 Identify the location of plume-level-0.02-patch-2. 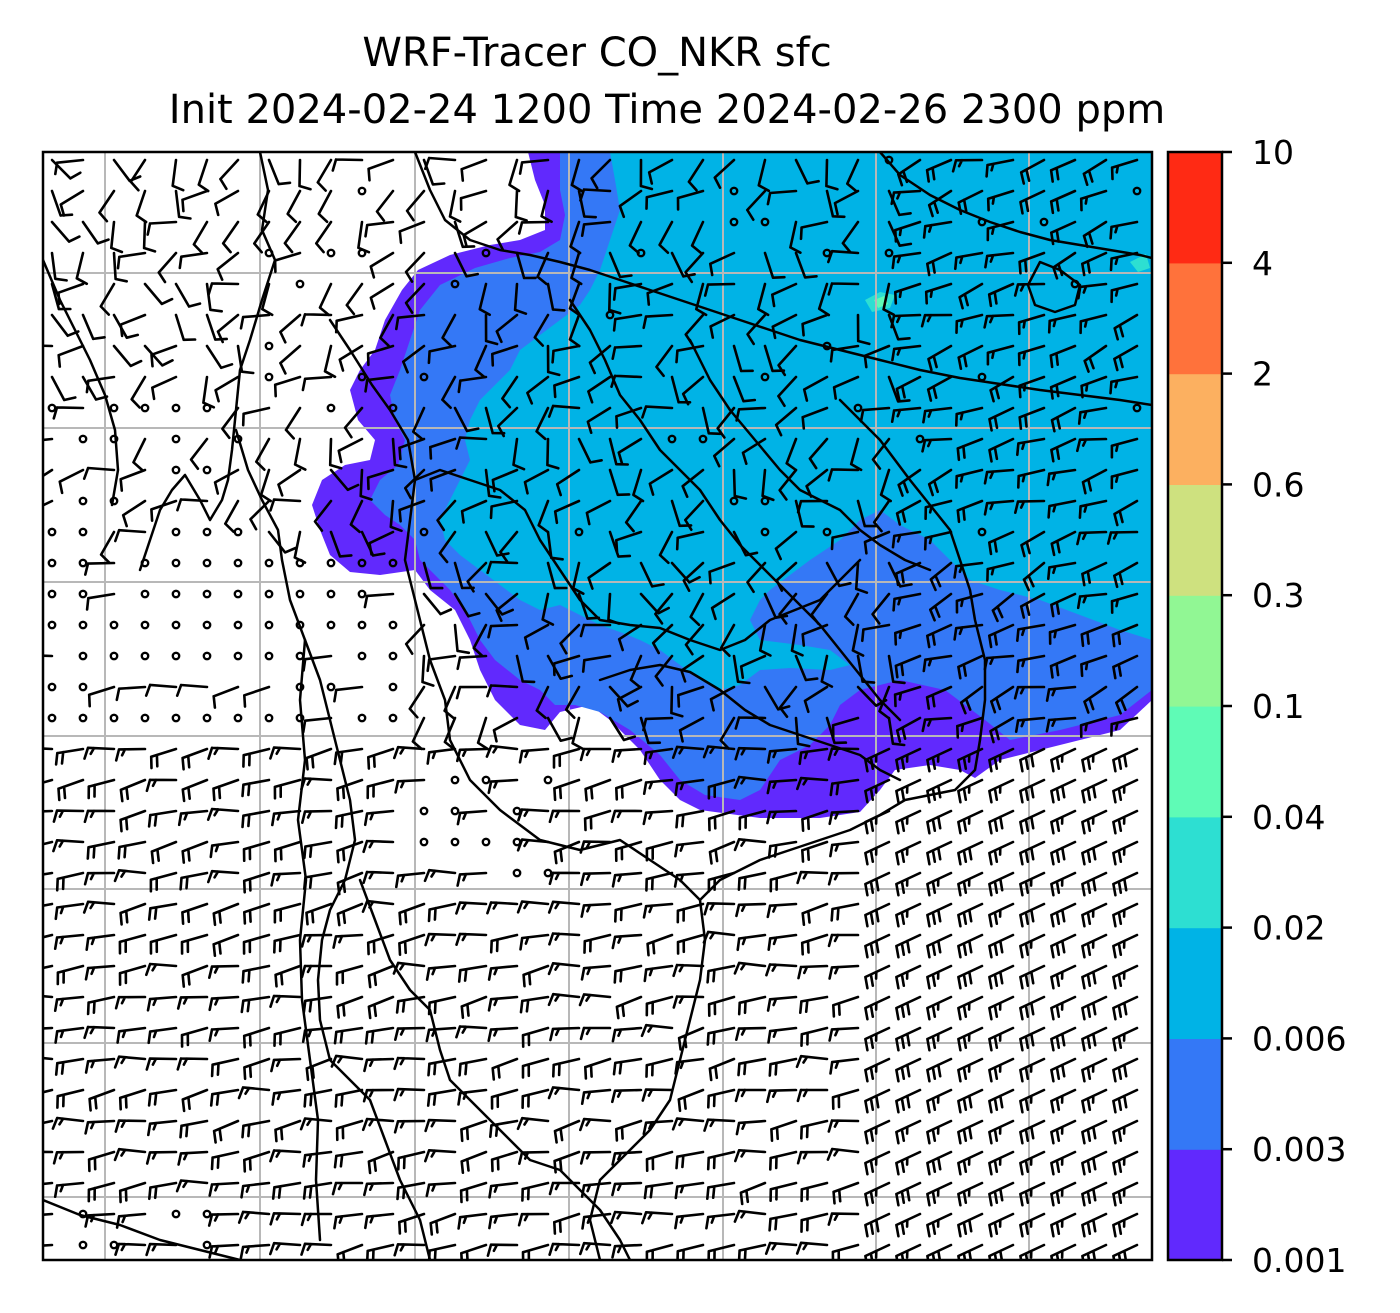
(1140, 263).